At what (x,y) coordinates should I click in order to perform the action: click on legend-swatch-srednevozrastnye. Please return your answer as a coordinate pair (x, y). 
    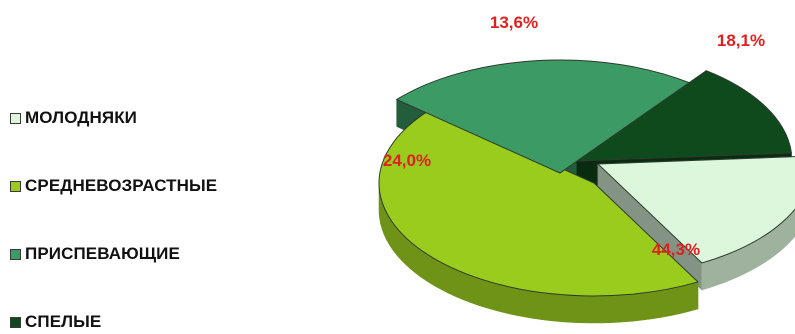
    Looking at the image, I should click on (15, 186).